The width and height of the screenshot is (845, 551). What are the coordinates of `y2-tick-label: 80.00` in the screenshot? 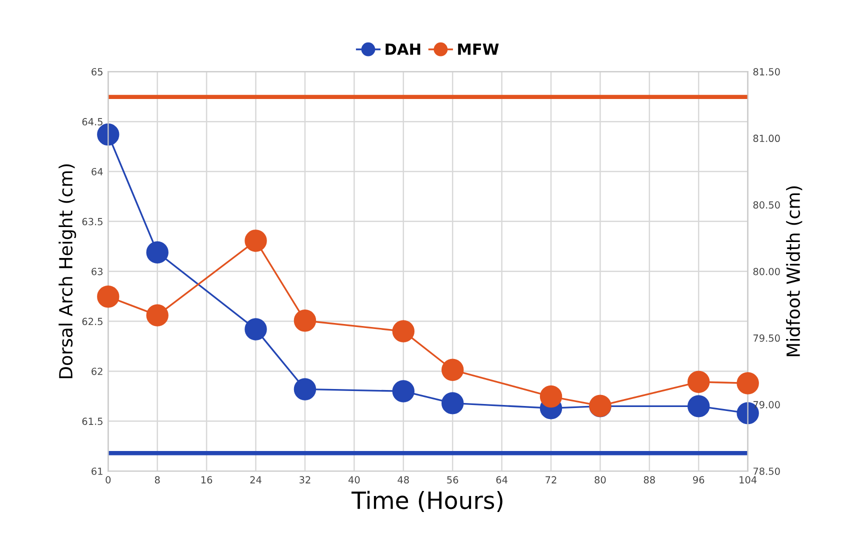 It's located at (766, 272).